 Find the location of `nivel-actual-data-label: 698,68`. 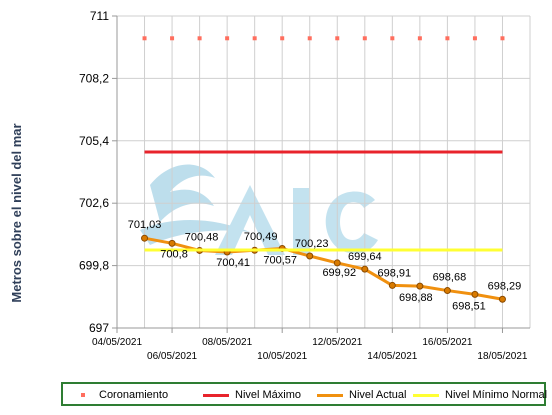

nivel-actual-data-label: 698,68 is located at coordinates (450, 278).